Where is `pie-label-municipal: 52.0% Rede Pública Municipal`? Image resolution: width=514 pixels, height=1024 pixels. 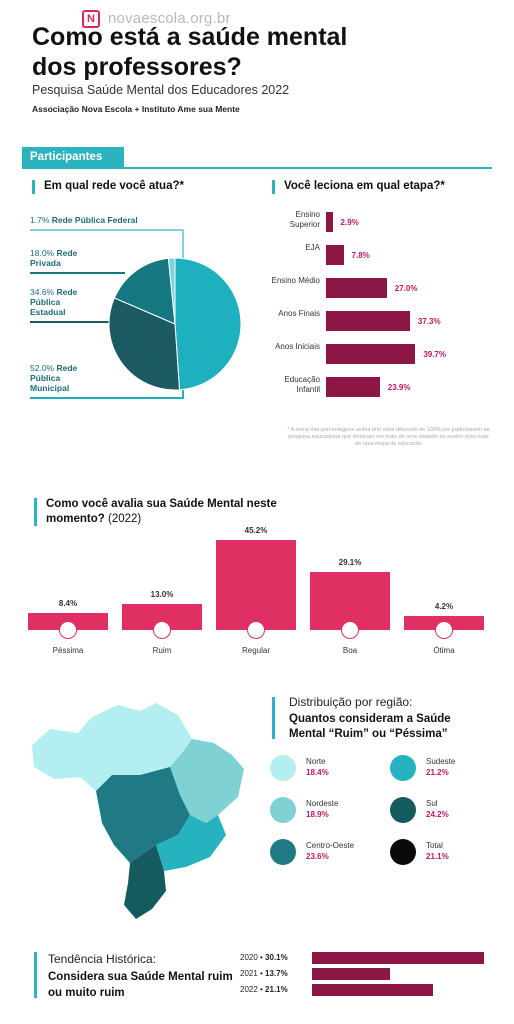 pie-label-municipal: 52.0% Rede Pública Municipal is located at coordinates (64, 378).